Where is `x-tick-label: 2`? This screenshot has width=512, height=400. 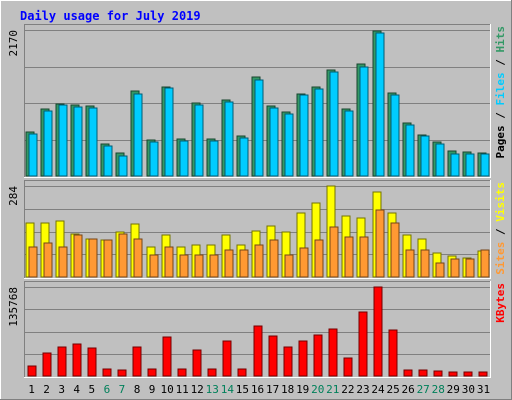
x-tick-label: 2 is located at coordinates (46, 389).